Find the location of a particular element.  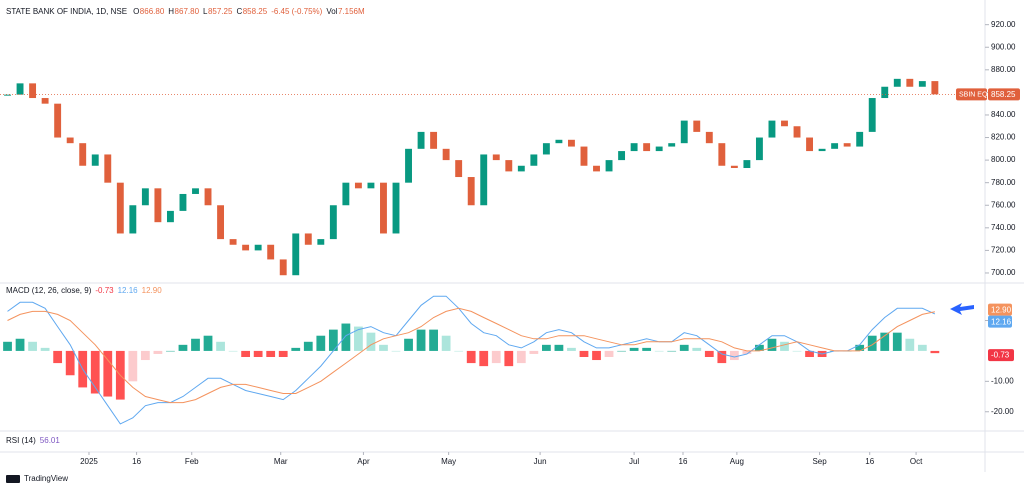

y-tick-label: 820.00 is located at coordinates (1003, 137).